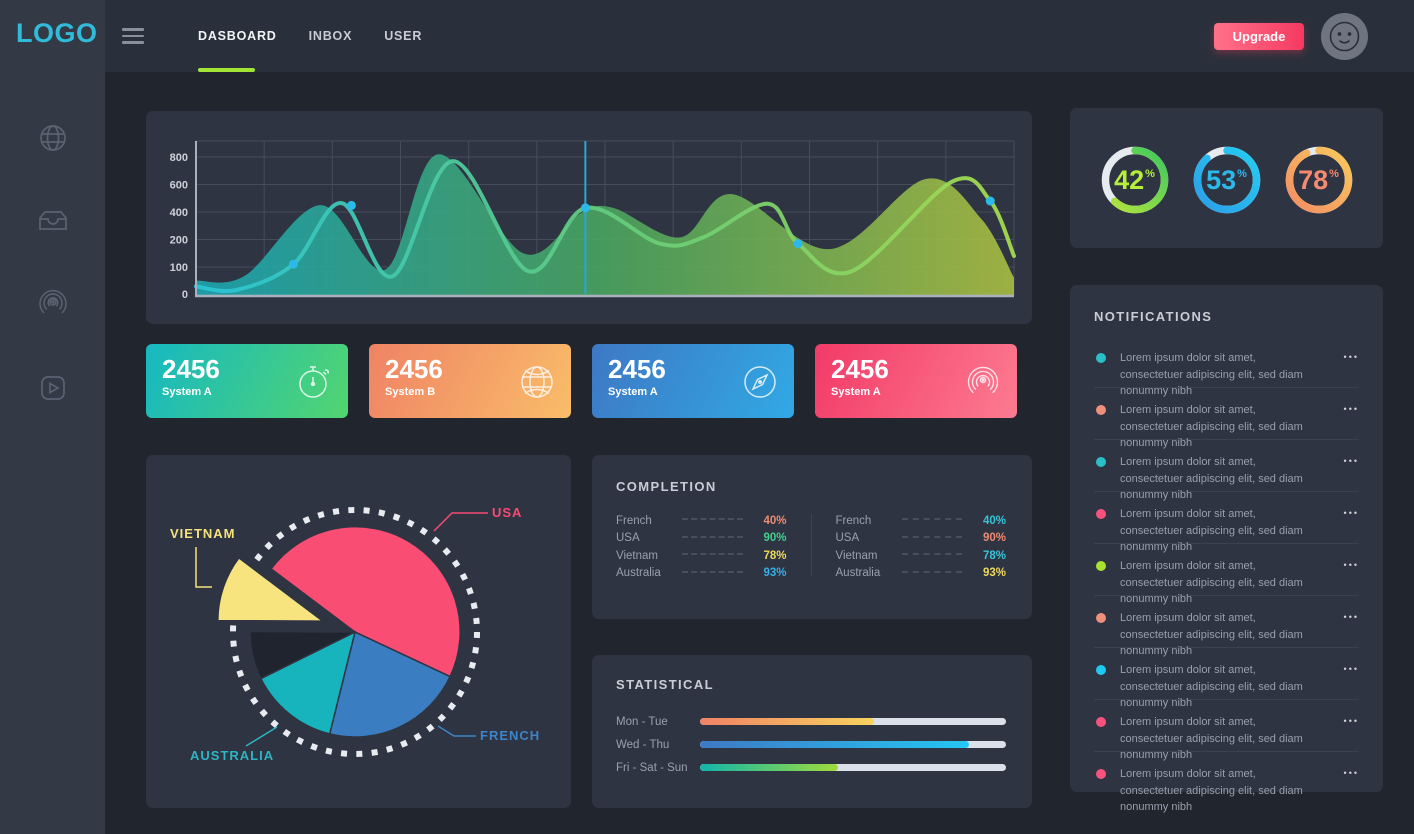 This screenshot has height=834, width=1414. What do you see at coordinates (185, 295) in the screenshot?
I see `svg-text: 0` at bounding box center [185, 295].